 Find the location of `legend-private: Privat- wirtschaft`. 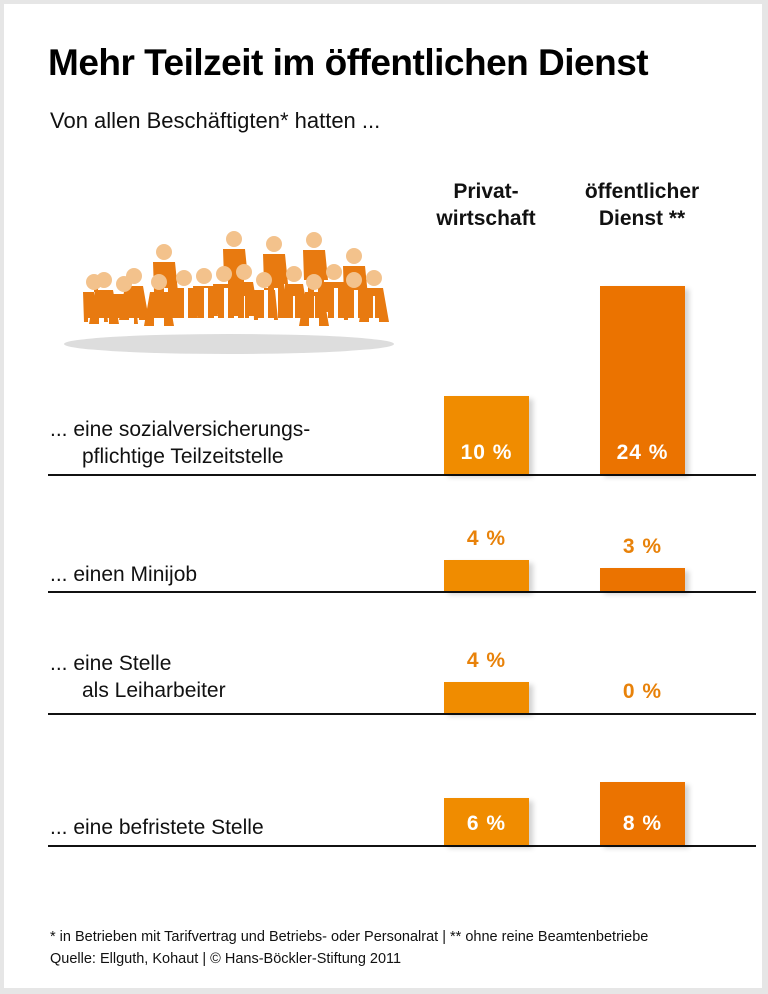

legend-private: Privat- wirtschaft is located at coordinates (486, 205).